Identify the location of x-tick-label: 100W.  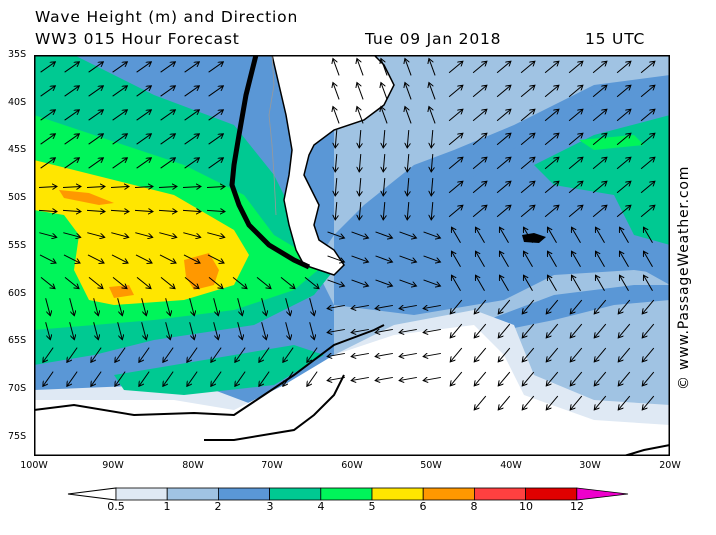
(34, 465).